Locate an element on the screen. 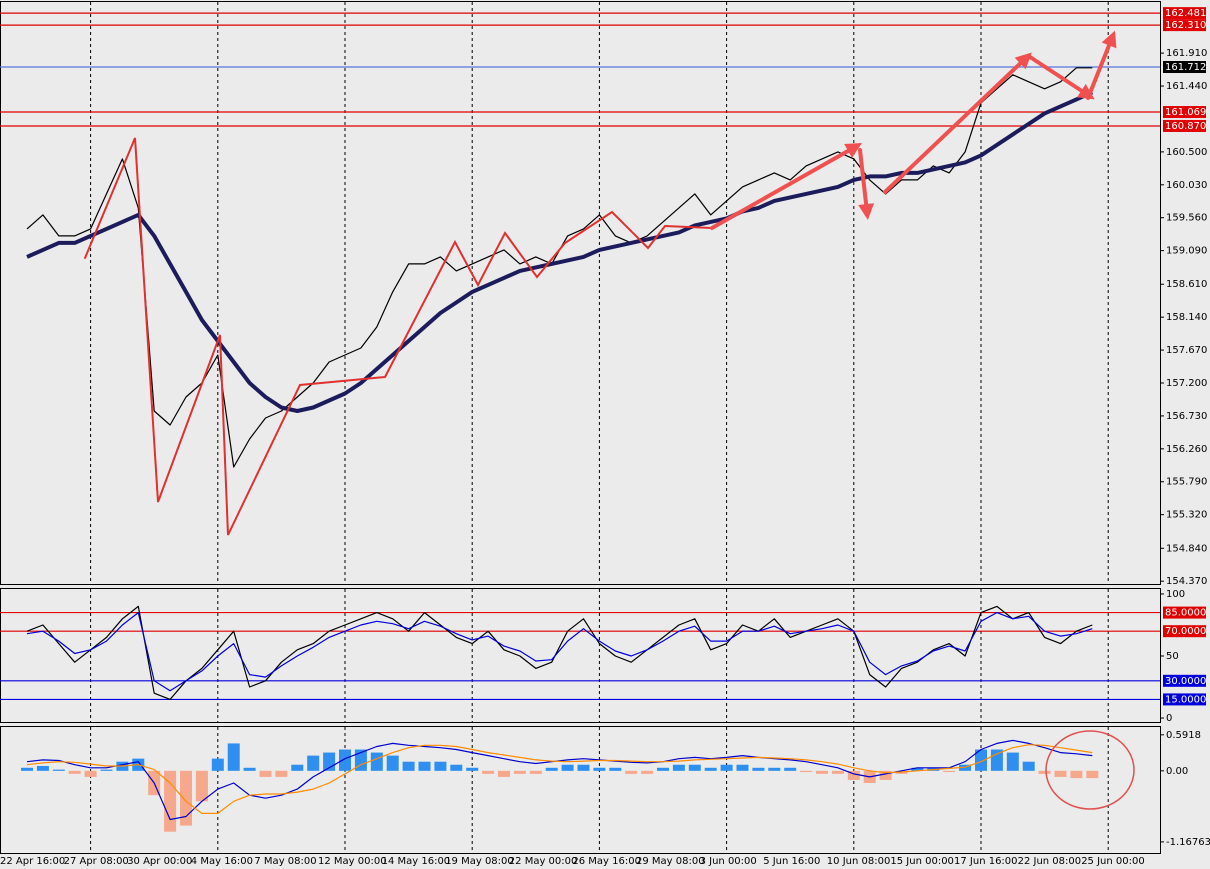  y-tick-label: 161.440 is located at coordinates (1186, 86).